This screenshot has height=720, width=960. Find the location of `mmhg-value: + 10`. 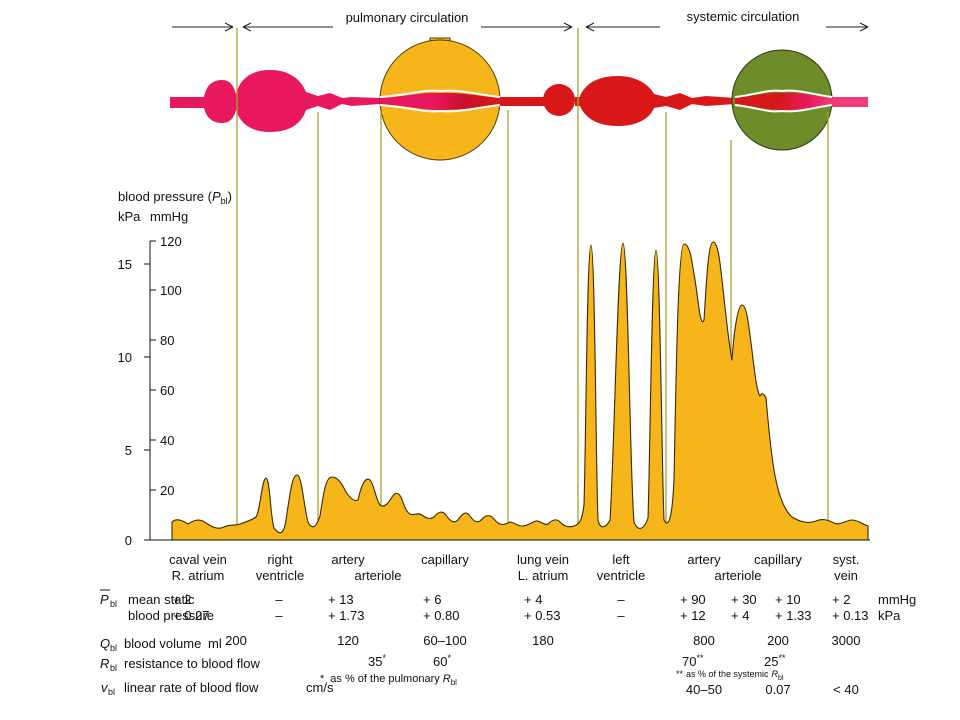

mmhg-value: + 10 is located at coordinates (788, 599).